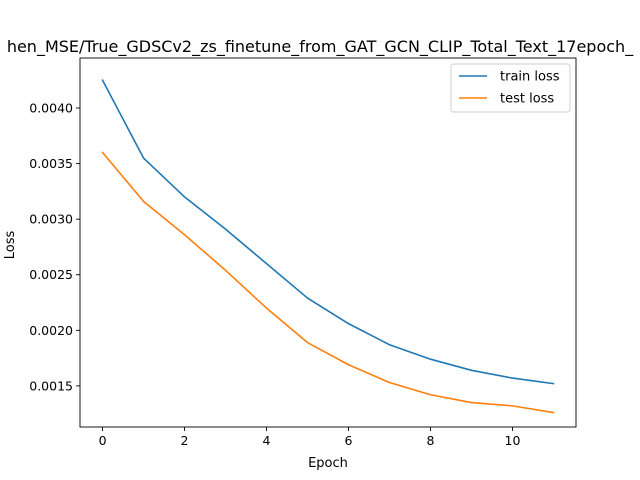 The width and height of the screenshot is (640, 480). Describe the element at coordinates (10, 245) in the screenshot. I see `y-axis-label: Loss` at that location.